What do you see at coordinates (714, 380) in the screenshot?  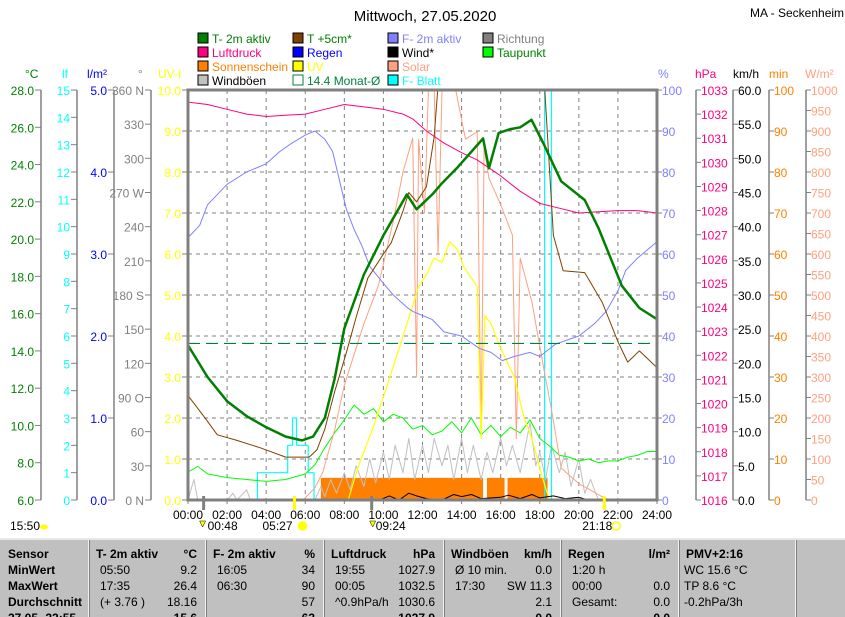 I see `axis-tick-label: 1021` at bounding box center [714, 380].